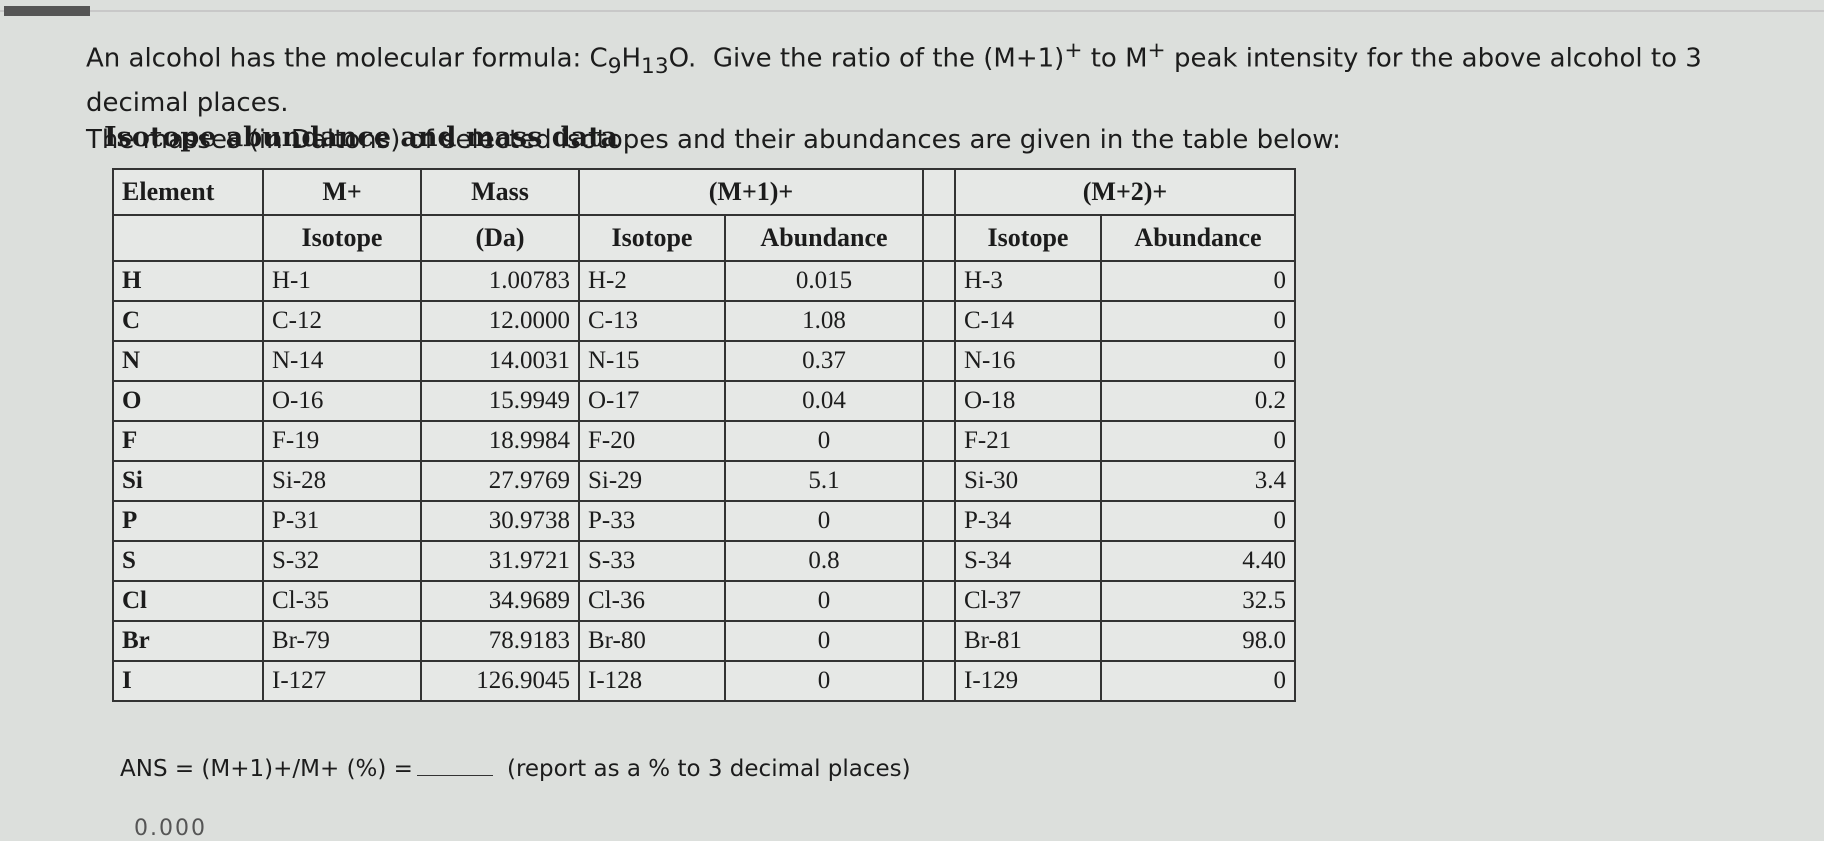 Image resolution: width=1824 pixels, height=841 pixels. I want to click on element-cell: Cl, so click(188, 601).